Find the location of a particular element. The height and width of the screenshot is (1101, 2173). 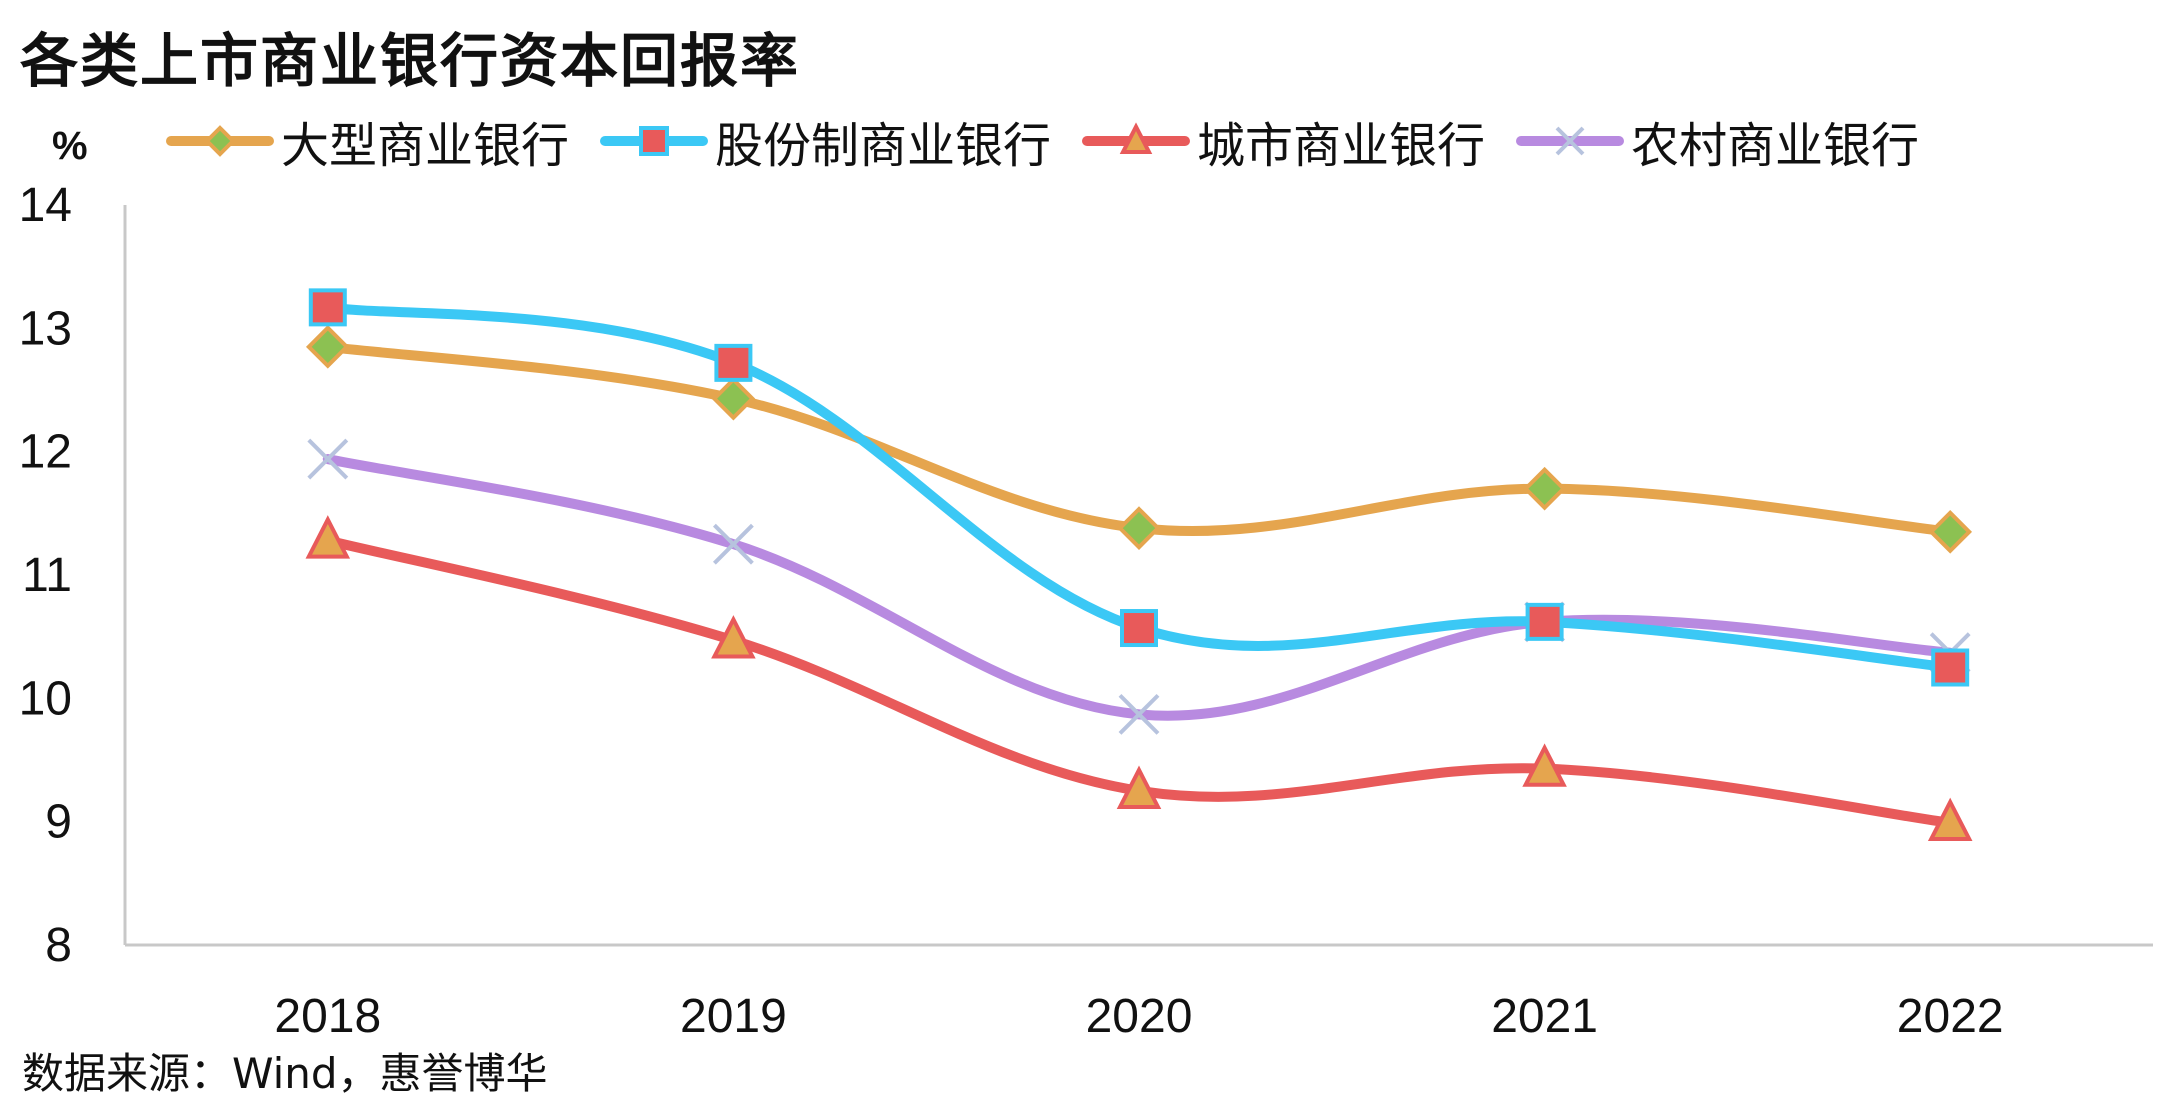

y-tick-label: 14 is located at coordinates (45, 205).